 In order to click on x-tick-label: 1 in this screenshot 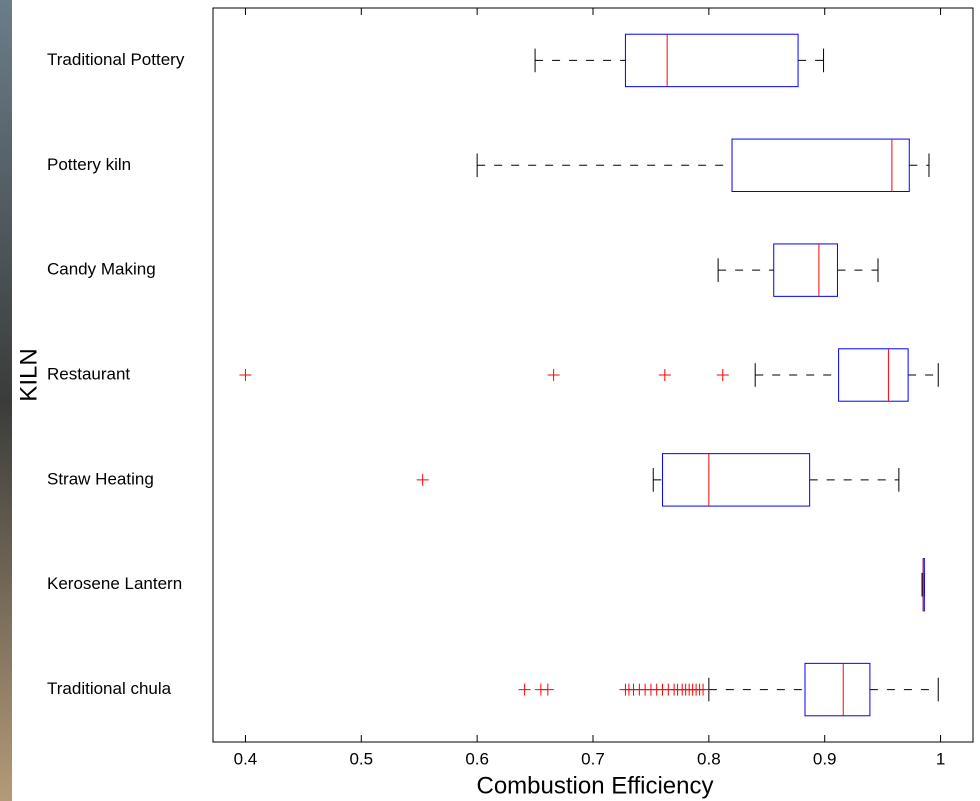, I will do `click(940, 758)`.